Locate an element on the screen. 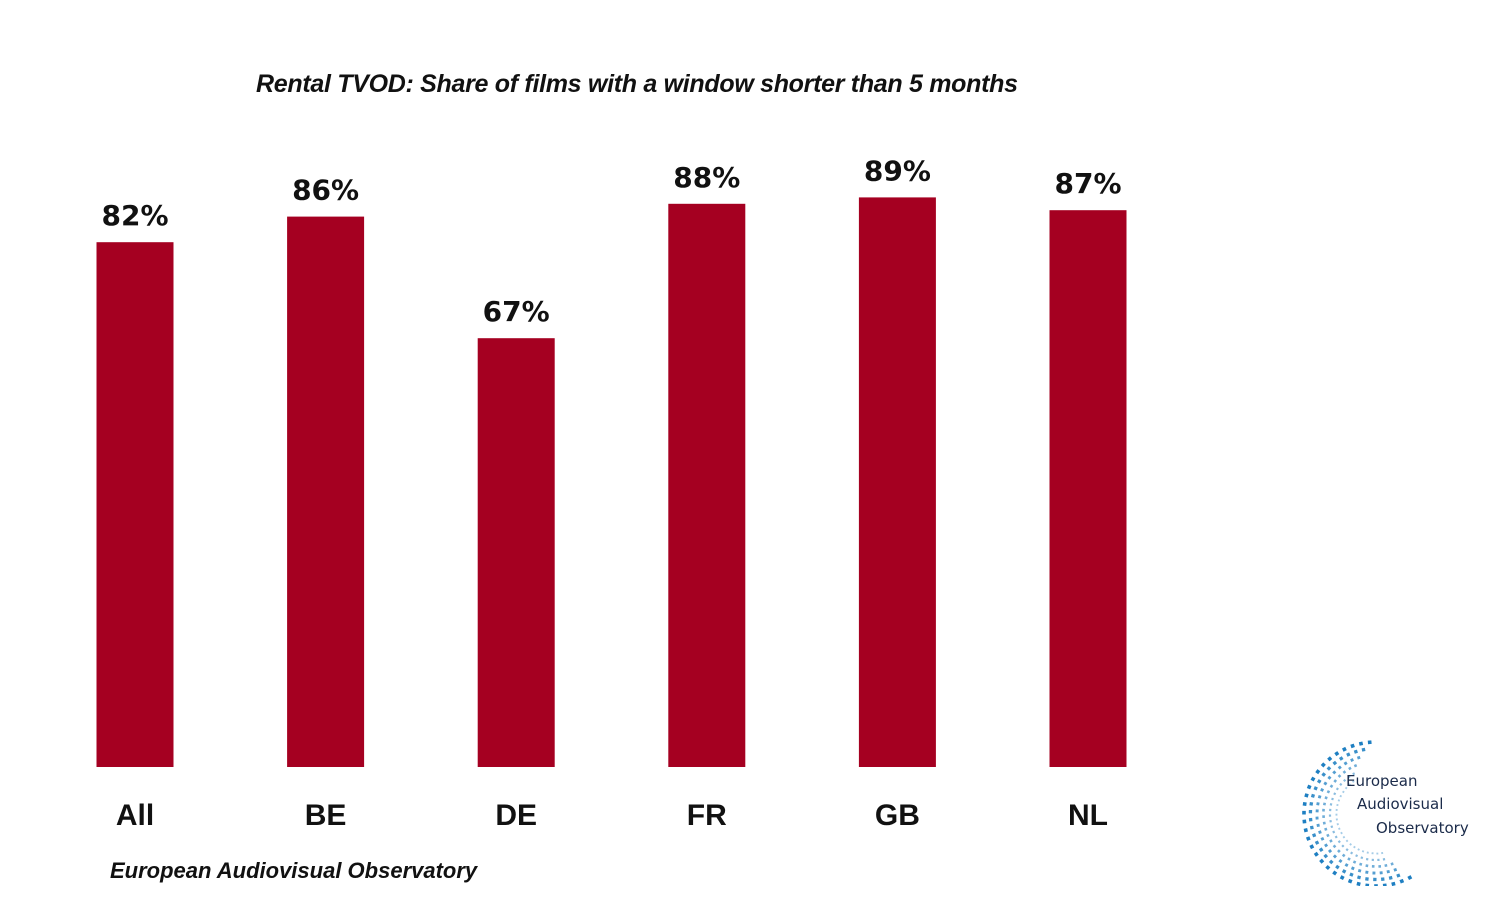  bar-fr is located at coordinates (707, 485).